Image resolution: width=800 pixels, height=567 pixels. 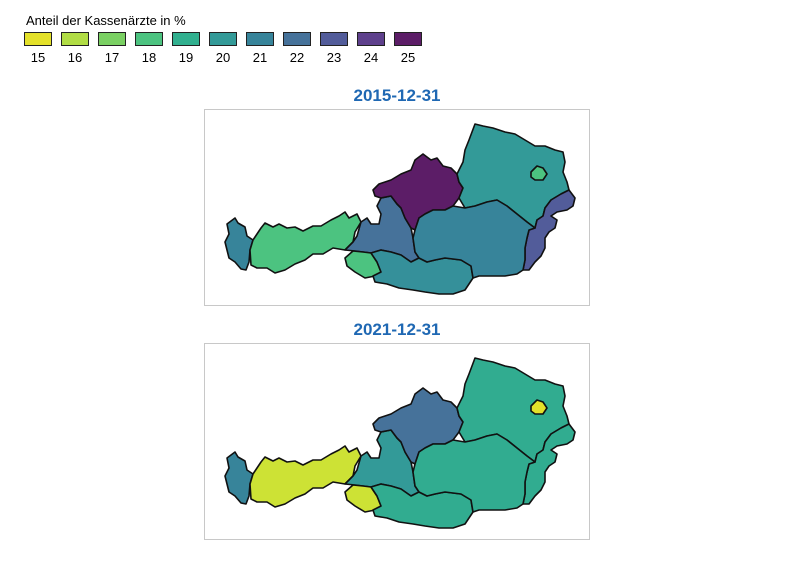 What do you see at coordinates (400, 443) in the screenshot?
I see `austria-map-2021` at bounding box center [400, 443].